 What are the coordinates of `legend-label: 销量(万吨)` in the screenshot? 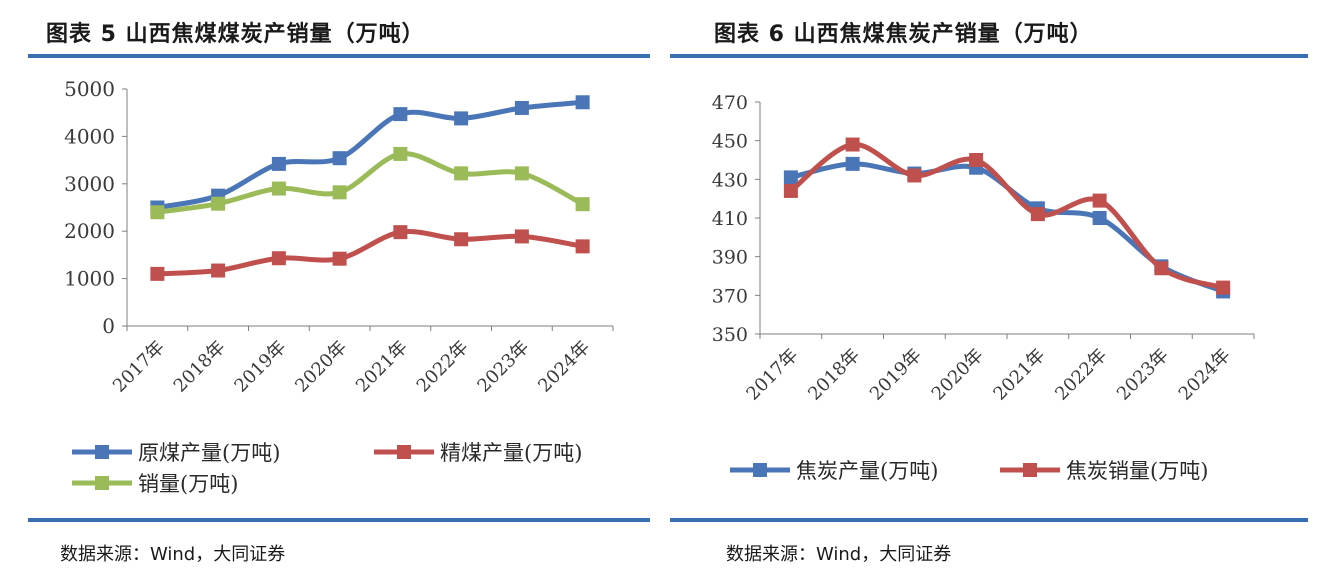 It's located at (188, 484).